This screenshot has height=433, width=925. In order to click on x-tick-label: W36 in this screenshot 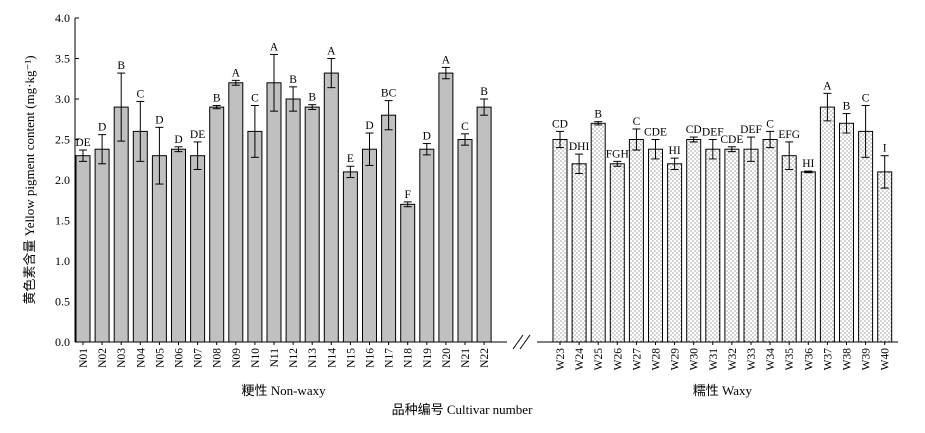, I will do `click(809, 359)`.